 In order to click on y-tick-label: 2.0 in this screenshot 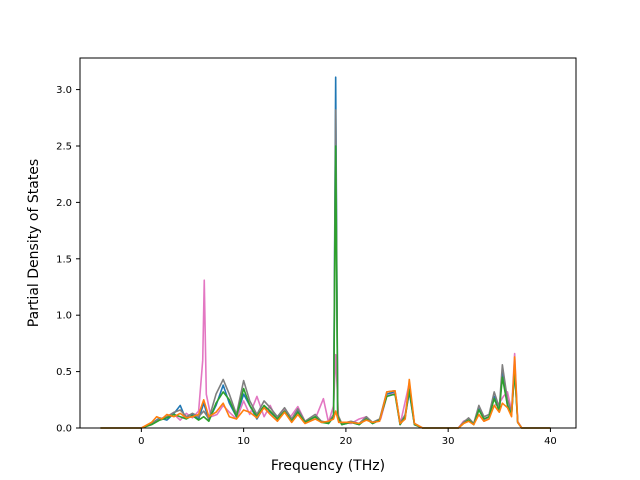, I will do `click(64, 203)`.